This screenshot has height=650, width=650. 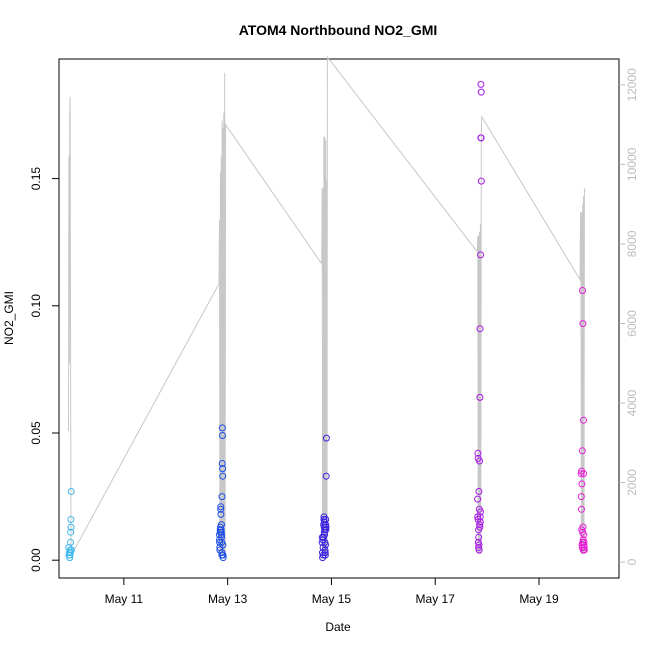 I want to click on x-axis-label: Date, so click(x=338, y=627).